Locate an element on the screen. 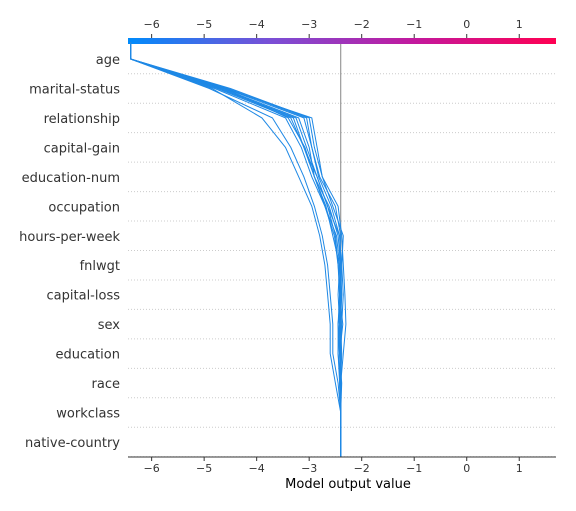 The height and width of the screenshot is (511, 576). feature-label: marital-status is located at coordinates (74, 89).